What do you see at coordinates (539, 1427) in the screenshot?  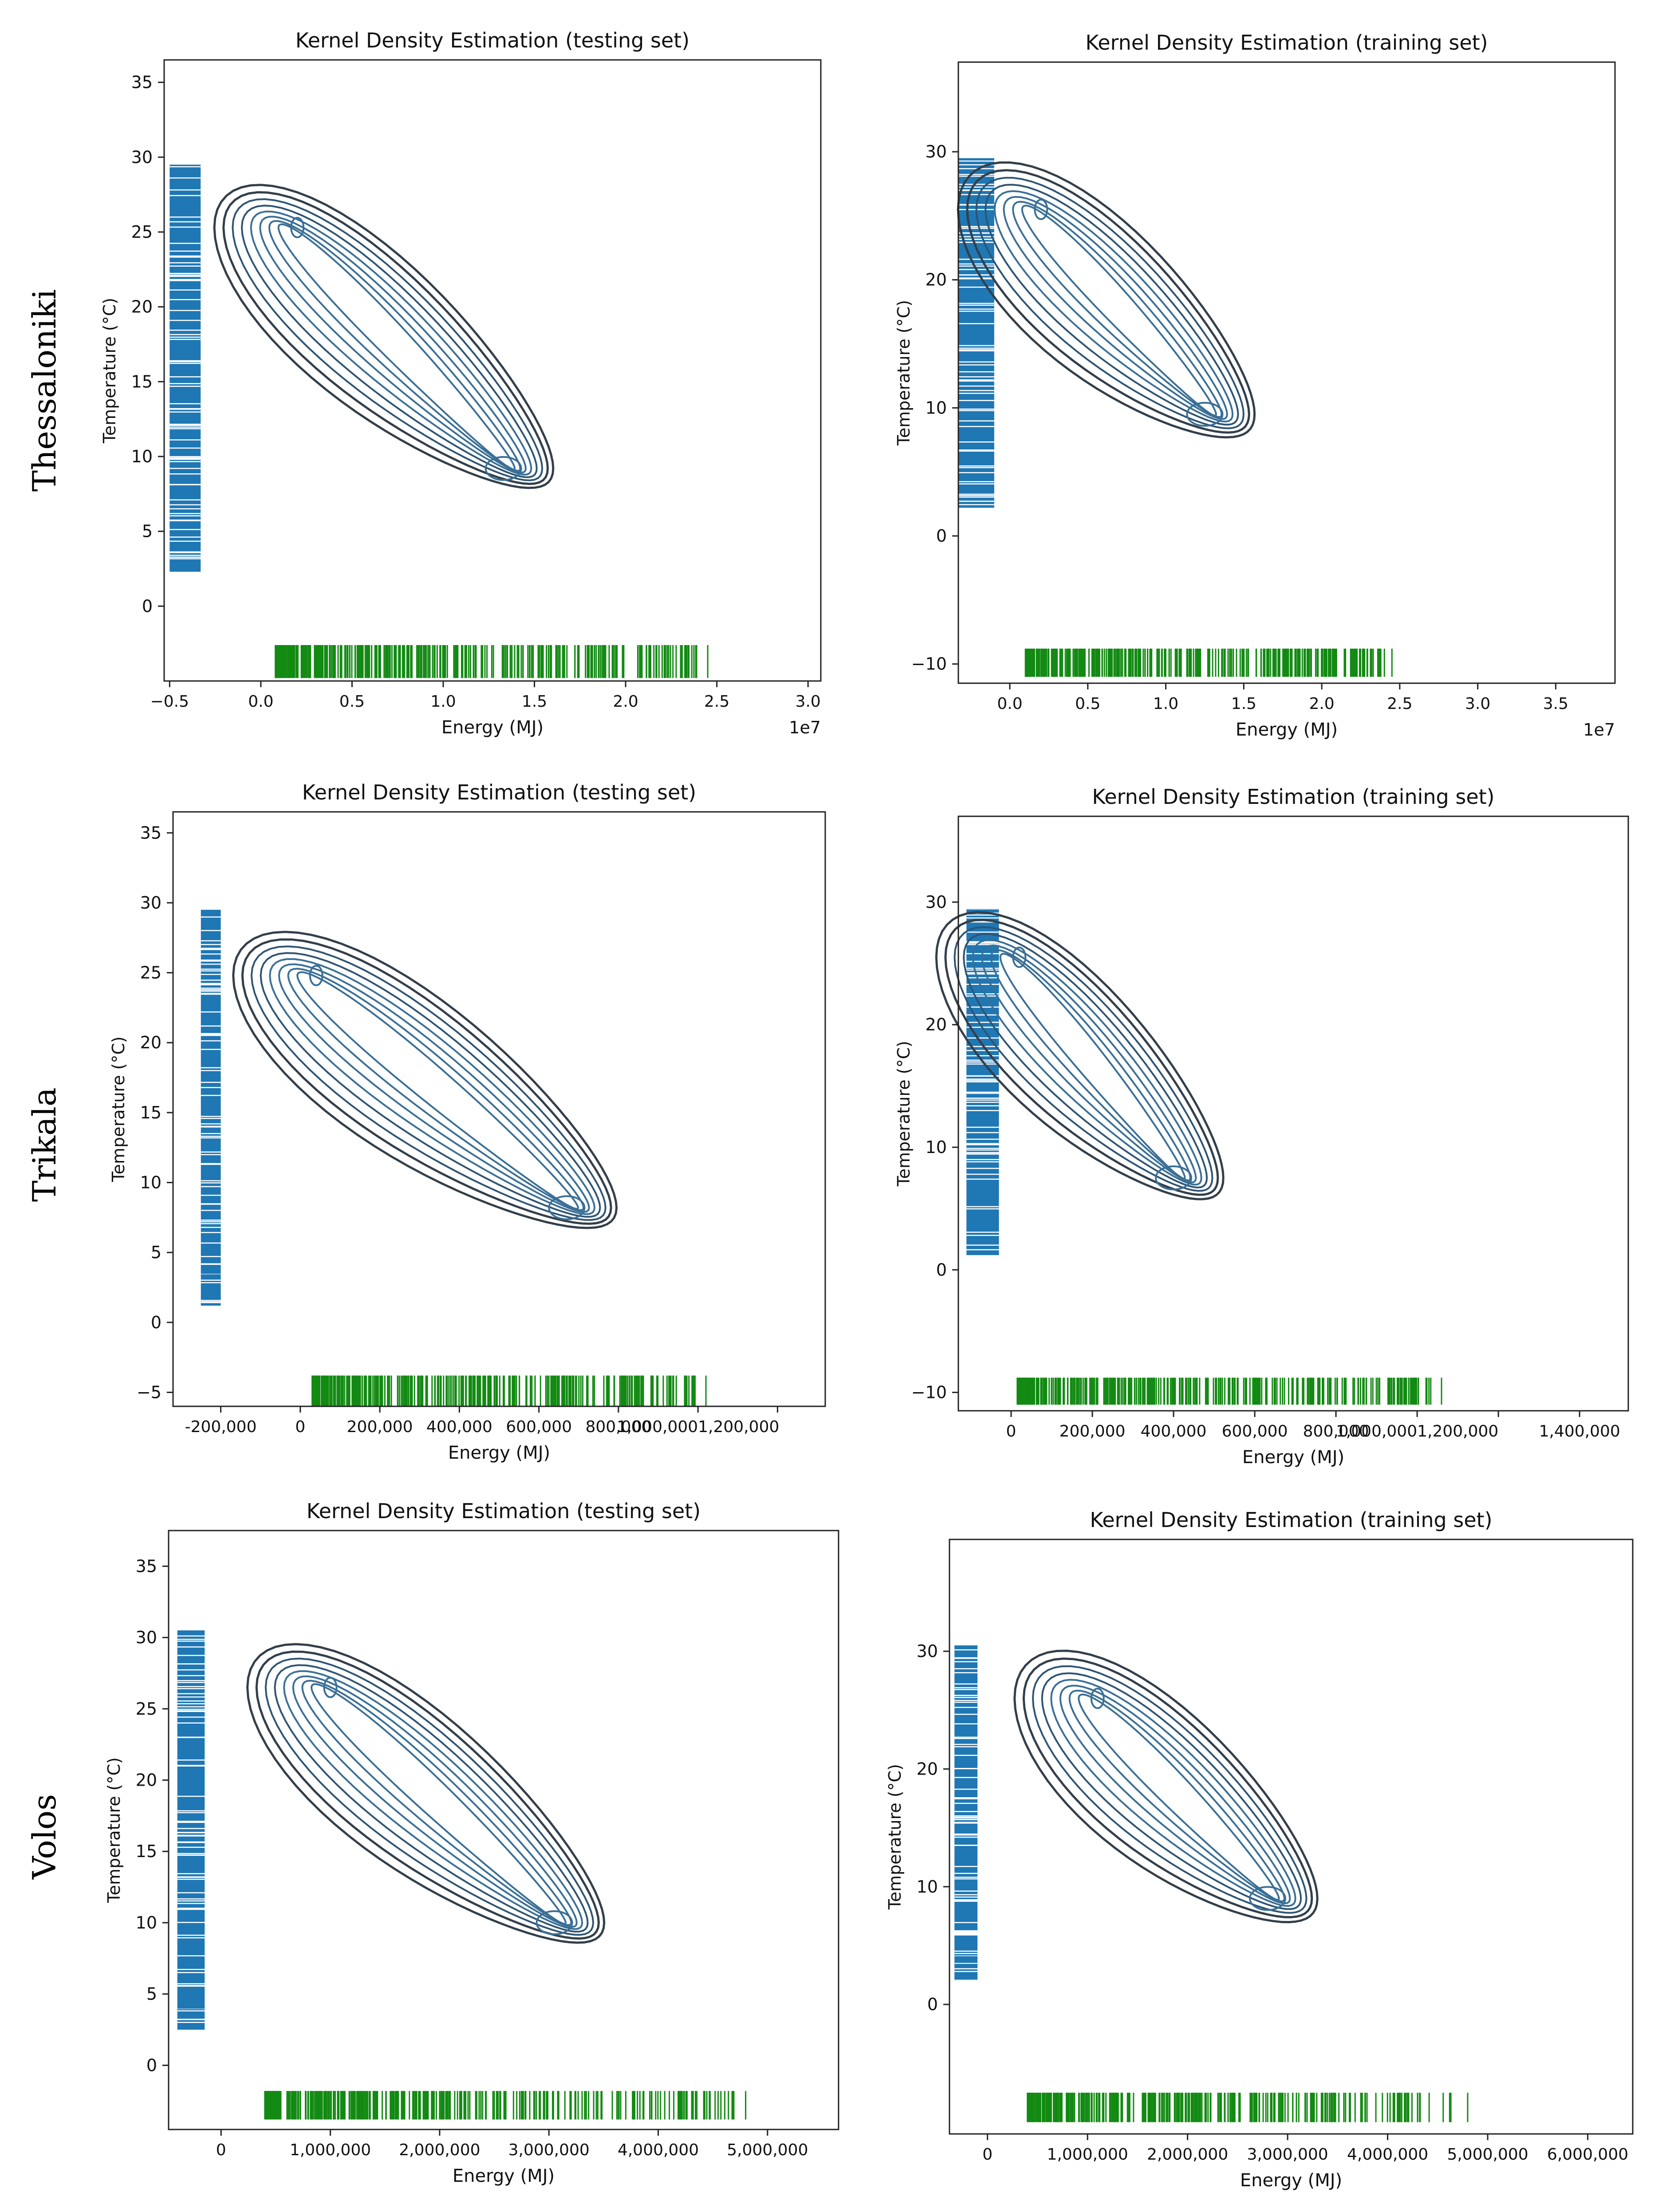 I see `x-tick-label: 600,000` at bounding box center [539, 1427].